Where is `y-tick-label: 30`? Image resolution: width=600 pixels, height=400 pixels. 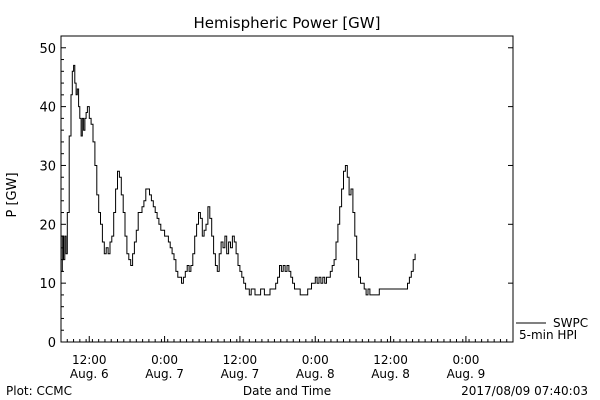 y-tick-label: 30 is located at coordinates (47, 166).